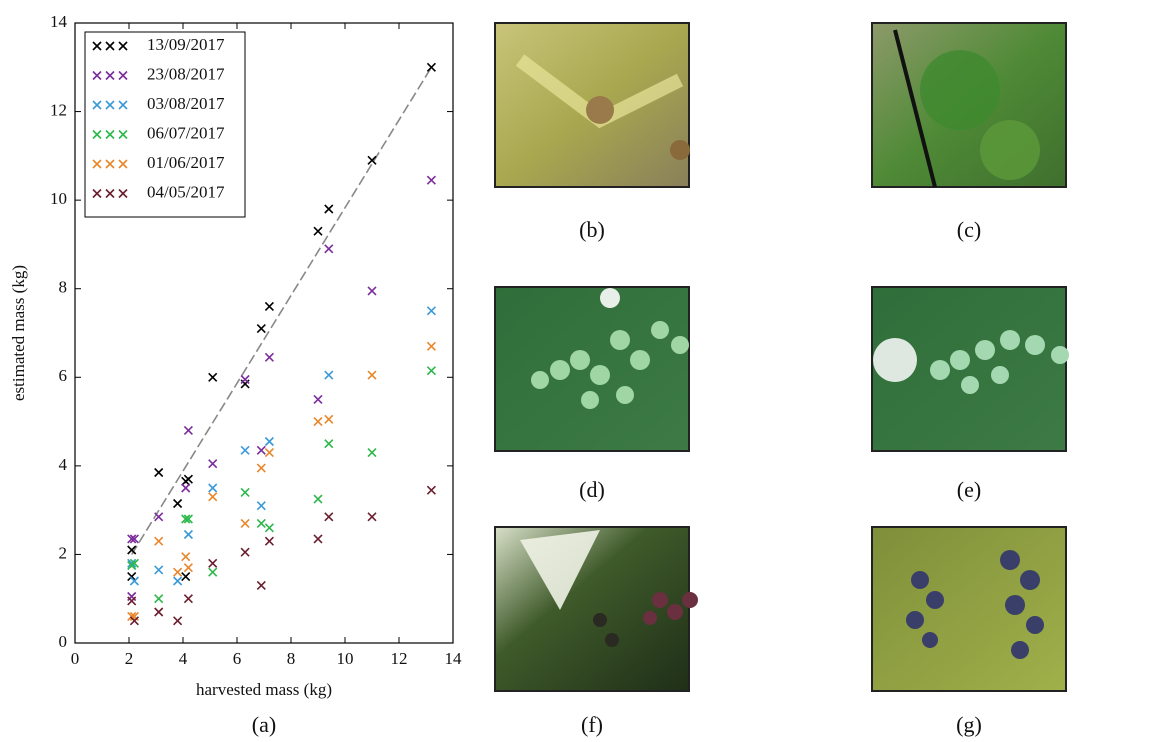  Describe the element at coordinates (969, 489) in the screenshot. I see `panel-caption: (e)` at that location.